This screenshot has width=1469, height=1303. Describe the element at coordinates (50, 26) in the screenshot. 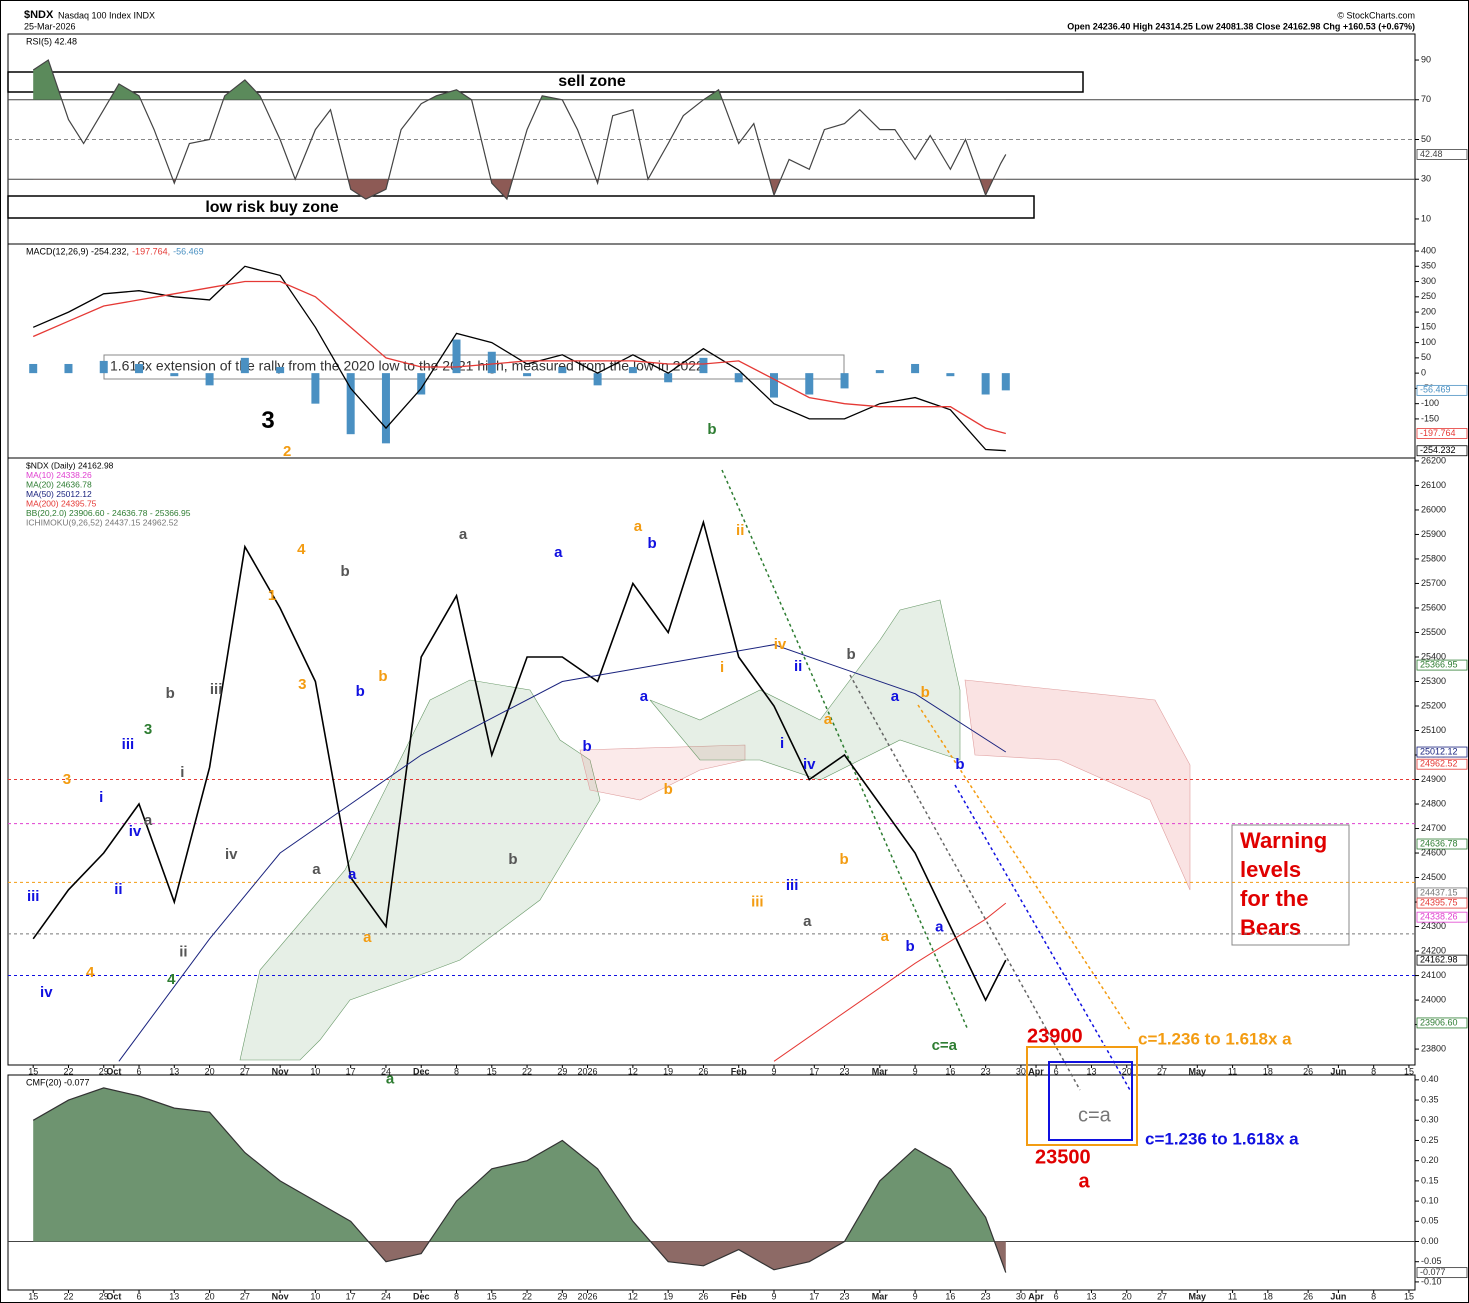

I see `chart-date: 25-Mar-2026` at that location.